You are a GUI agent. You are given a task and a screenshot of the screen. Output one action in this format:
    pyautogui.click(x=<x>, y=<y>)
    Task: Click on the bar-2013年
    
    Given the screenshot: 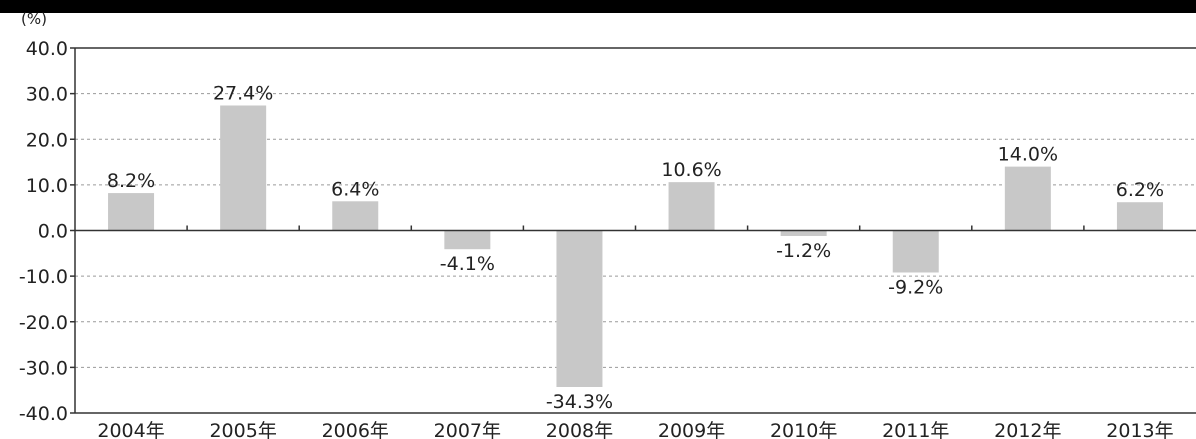 What is the action you would take?
    pyautogui.click(x=1139, y=216)
    